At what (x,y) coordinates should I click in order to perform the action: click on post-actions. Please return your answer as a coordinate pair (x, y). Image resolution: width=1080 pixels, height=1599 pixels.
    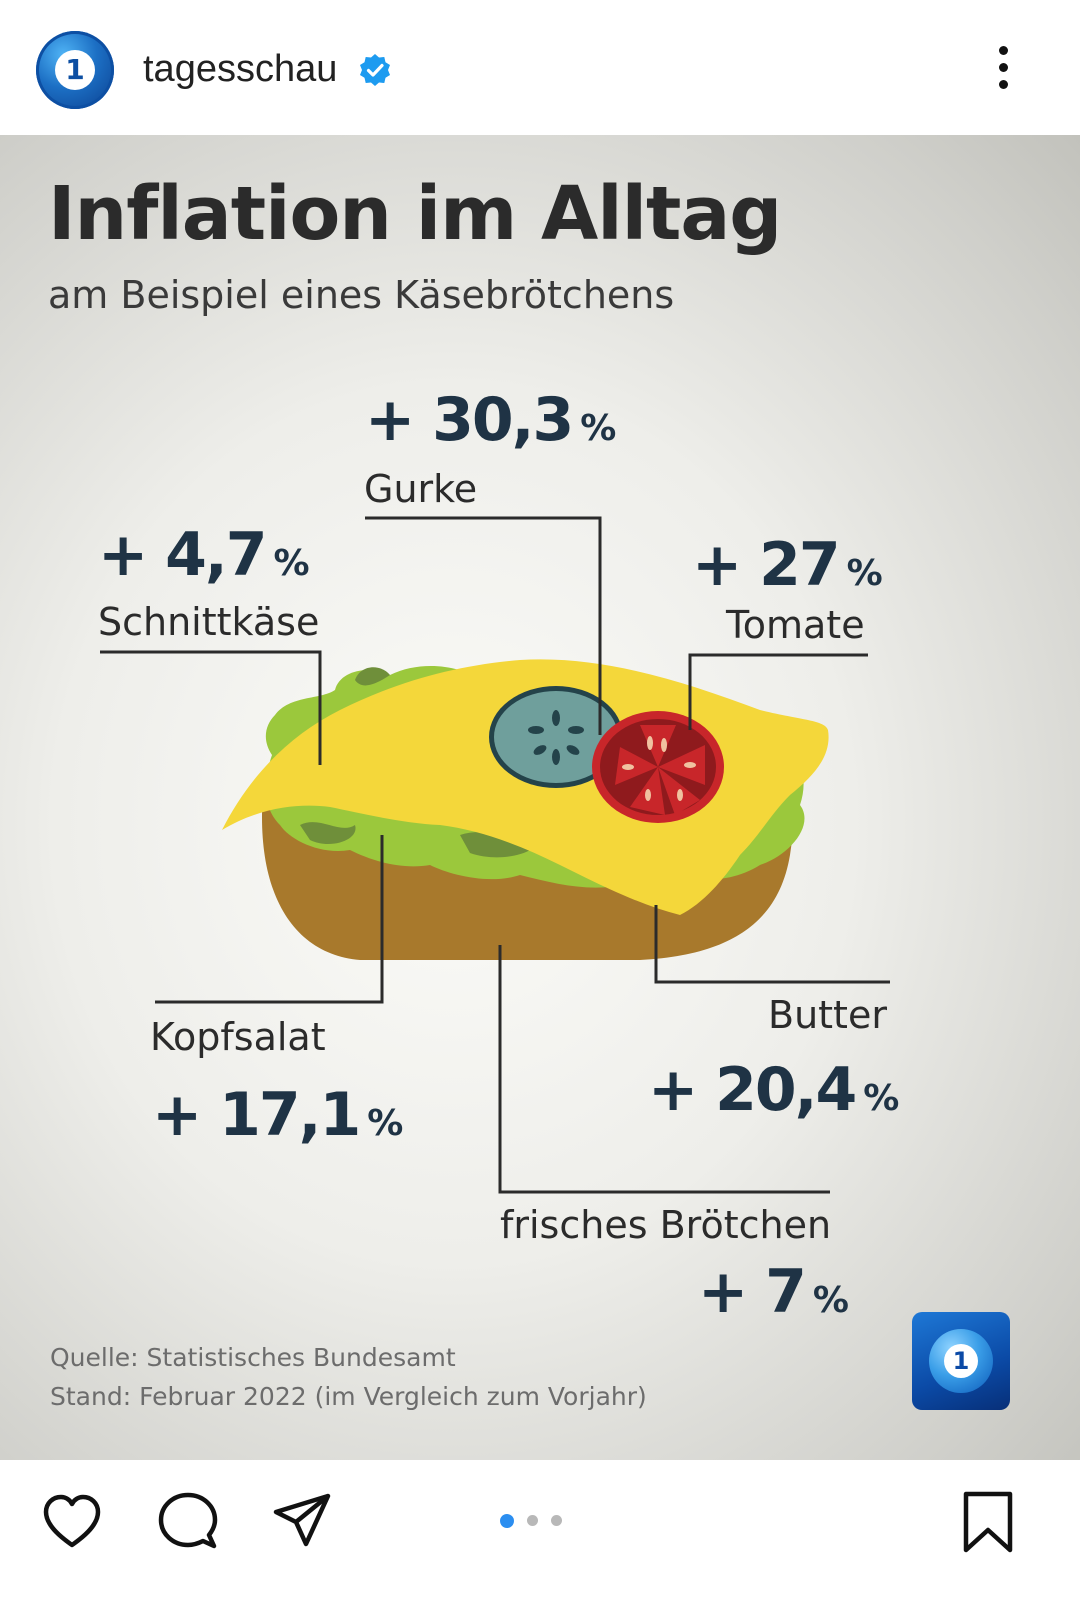
    Looking at the image, I should click on (540, 1529).